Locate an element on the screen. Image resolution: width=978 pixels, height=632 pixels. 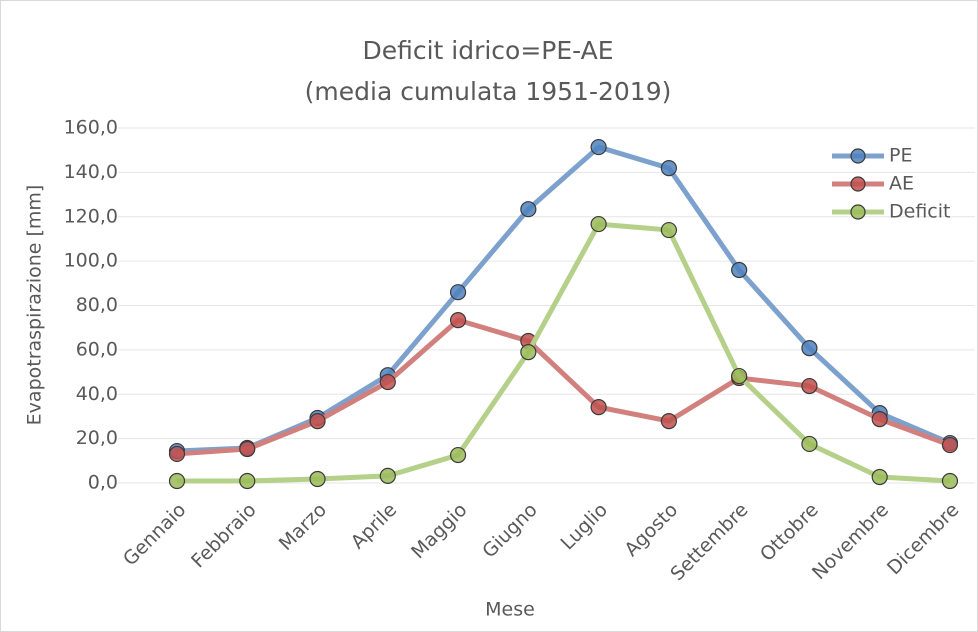
y-tick-label: 60,0 is located at coordinates (97, 349).